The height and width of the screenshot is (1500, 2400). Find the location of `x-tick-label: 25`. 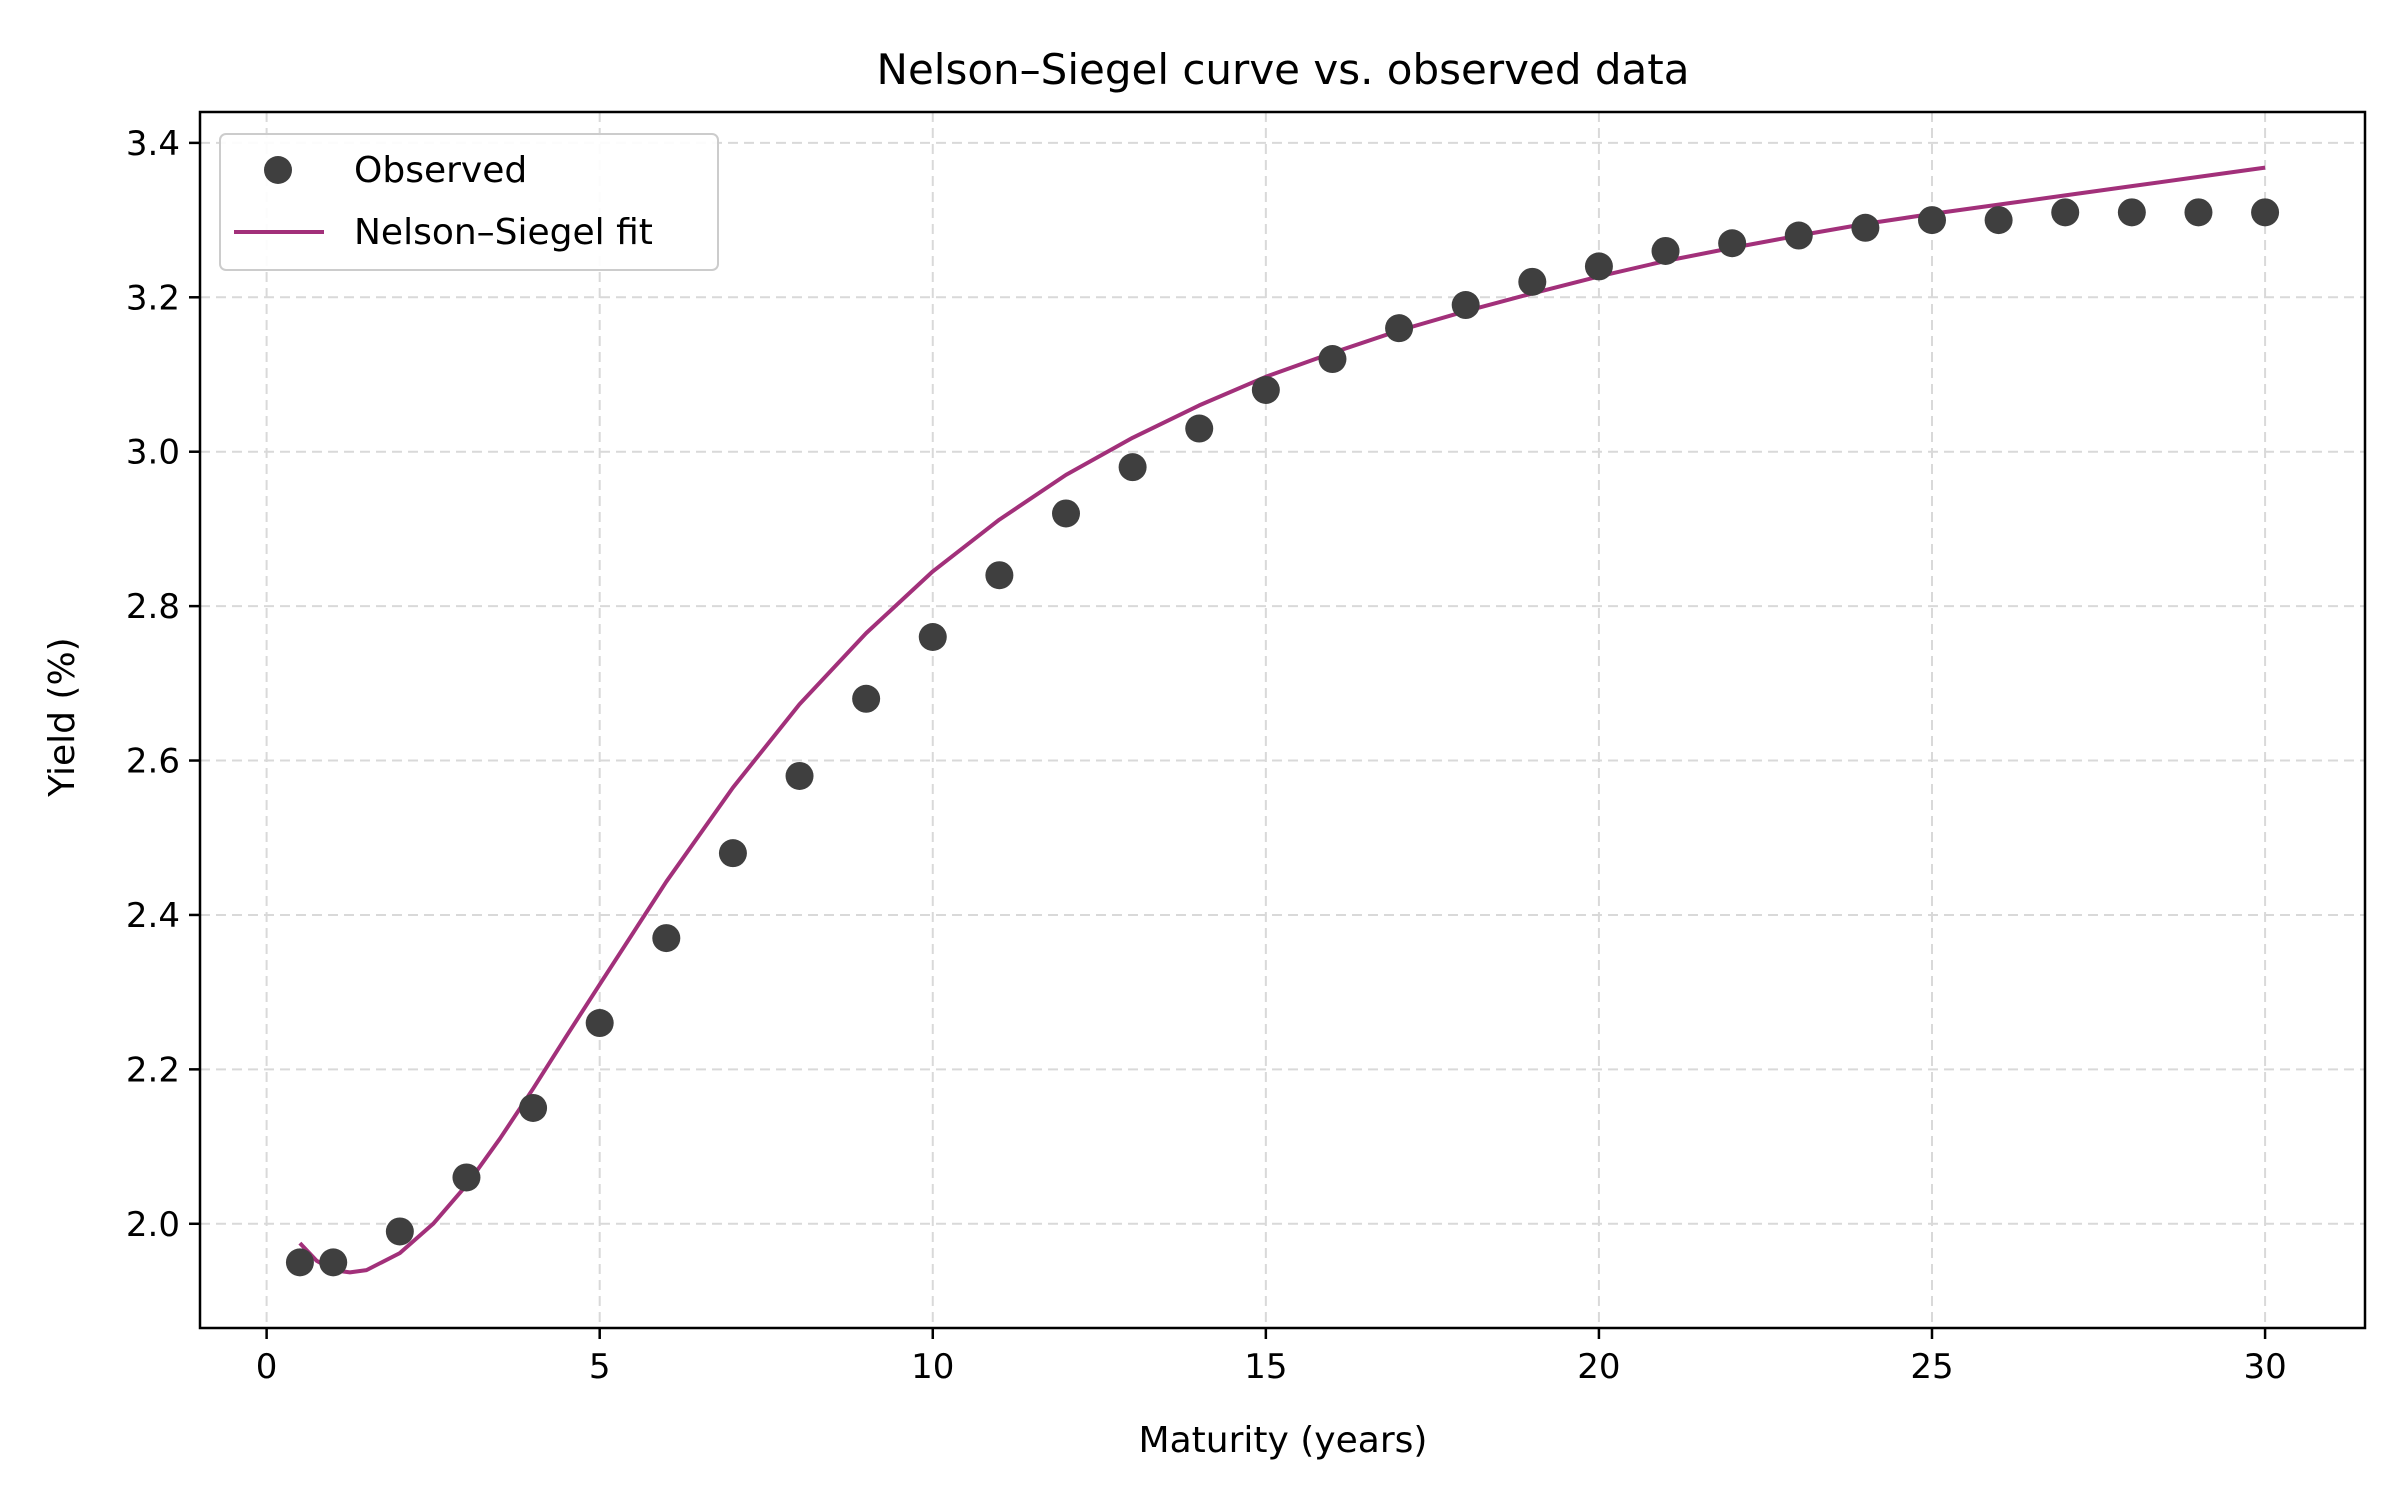

x-tick-label: 25 is located at coordinates (1931, 1367).